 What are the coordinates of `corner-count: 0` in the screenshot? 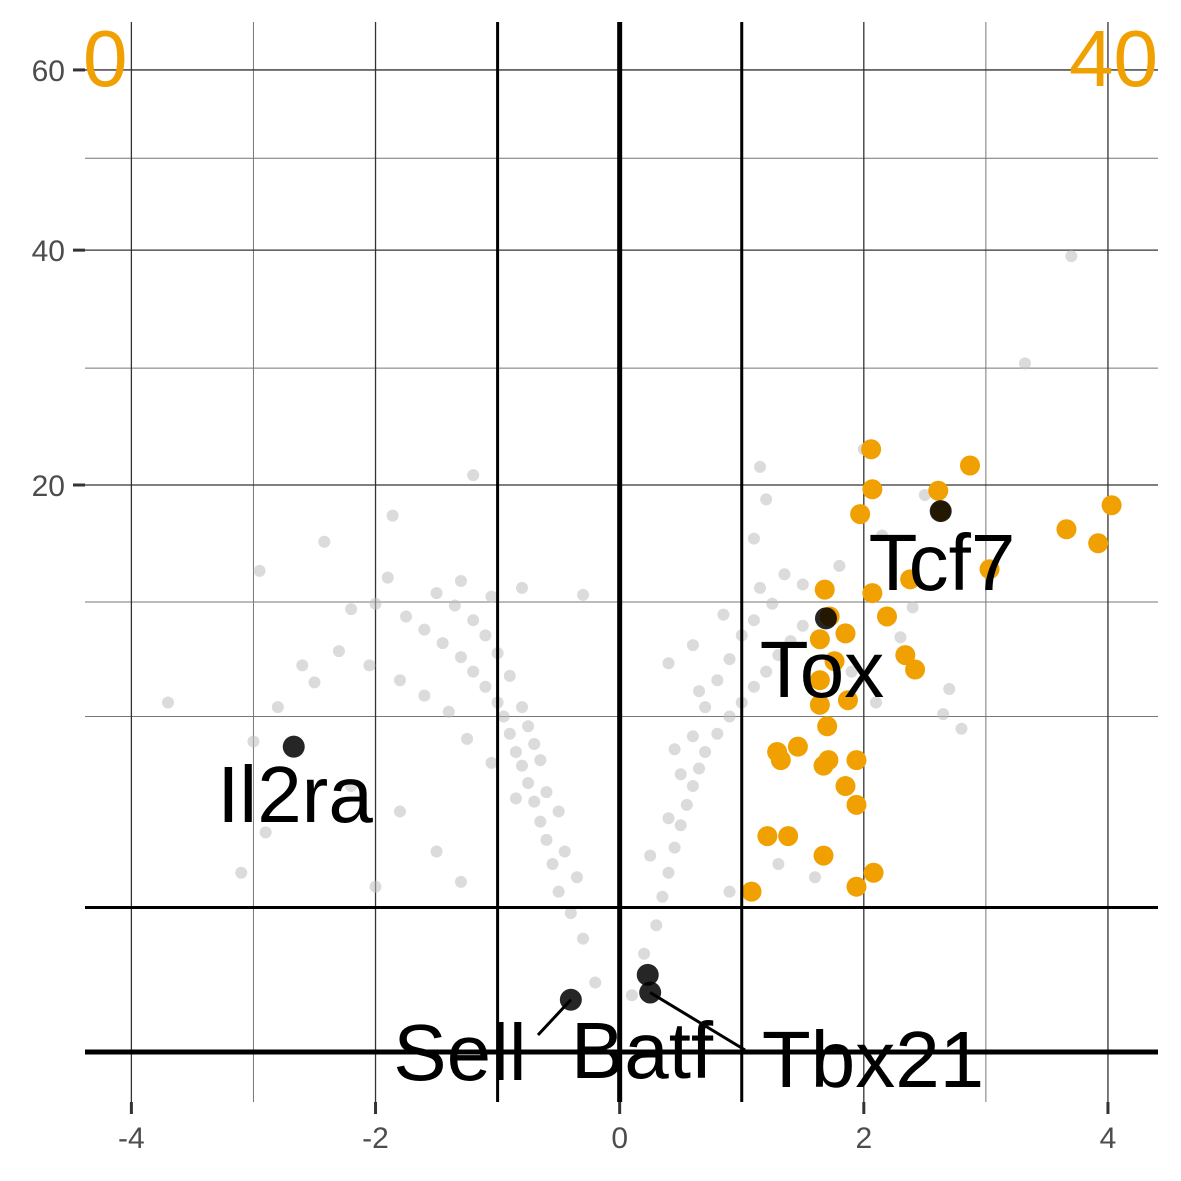 It's located at (105, 58).